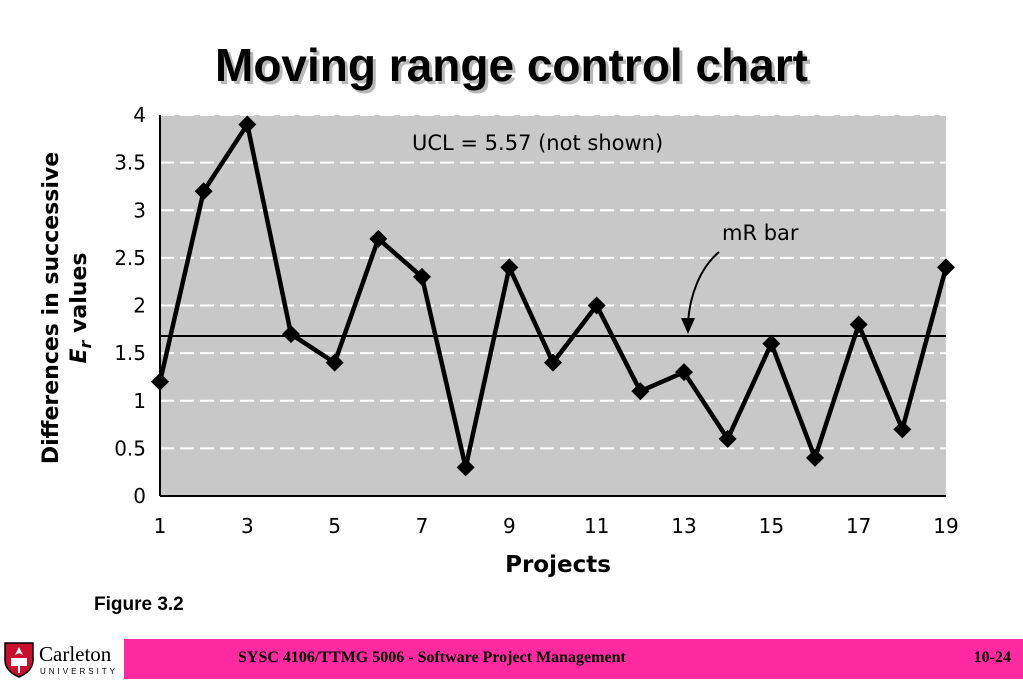  I want to click on er-symbol: E, so click(79, 355).